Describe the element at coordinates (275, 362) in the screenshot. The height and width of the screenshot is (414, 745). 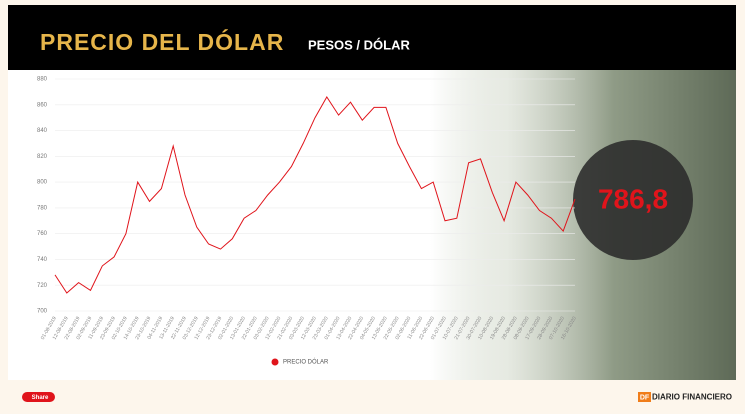
I see `legend-marker` at that location.